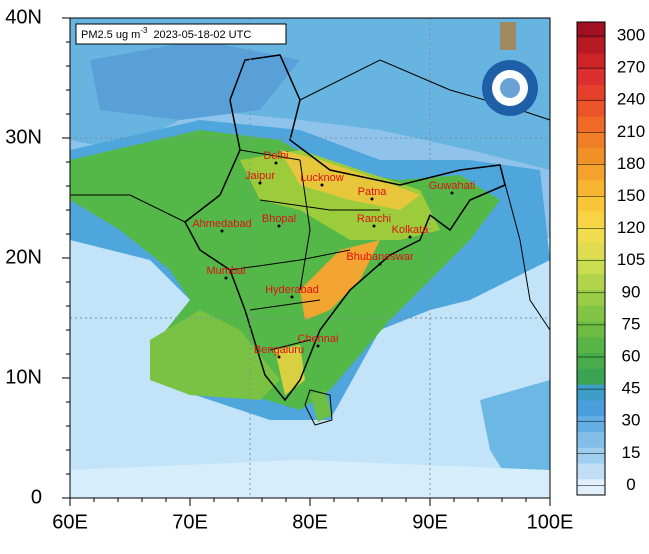 This screenshot has width=649, height=554. What do you see at coordinates (631, 259) in the screenshot?
I see `colorbar-label: 105` at bounding box center [631, 259].